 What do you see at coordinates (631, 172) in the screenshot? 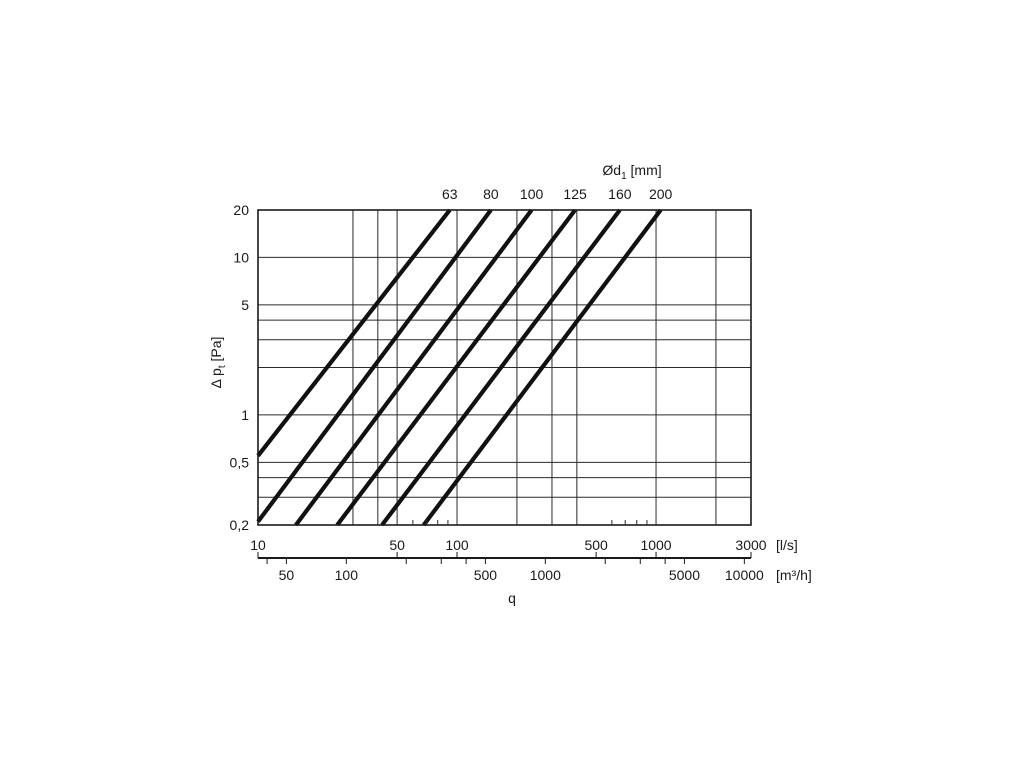
I see `legend-title: Ød1 [mm]` at bounding box center [631, 172].